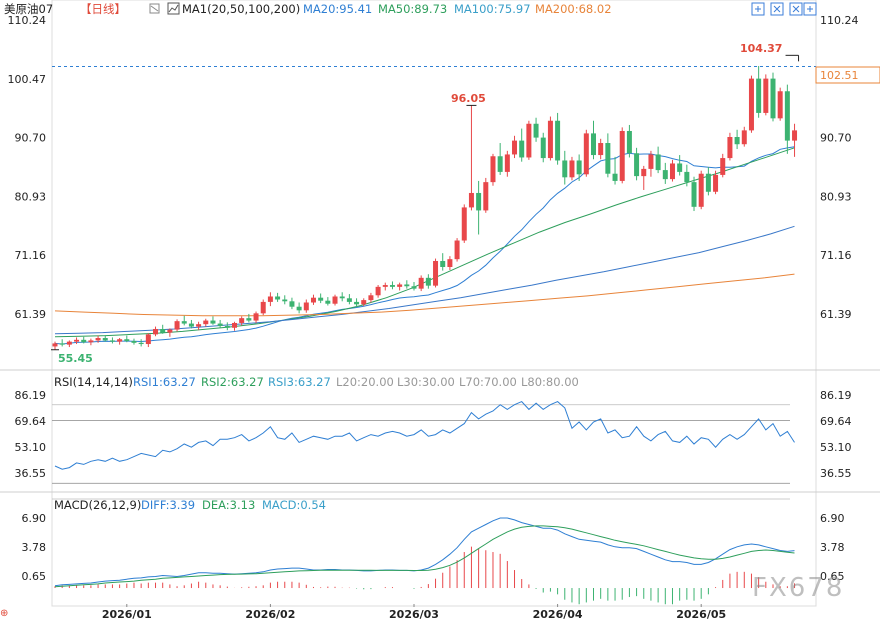 The width and height of the screenshot is (880, 621). I want to click on period-label: 【日线】, so click(103, 9).